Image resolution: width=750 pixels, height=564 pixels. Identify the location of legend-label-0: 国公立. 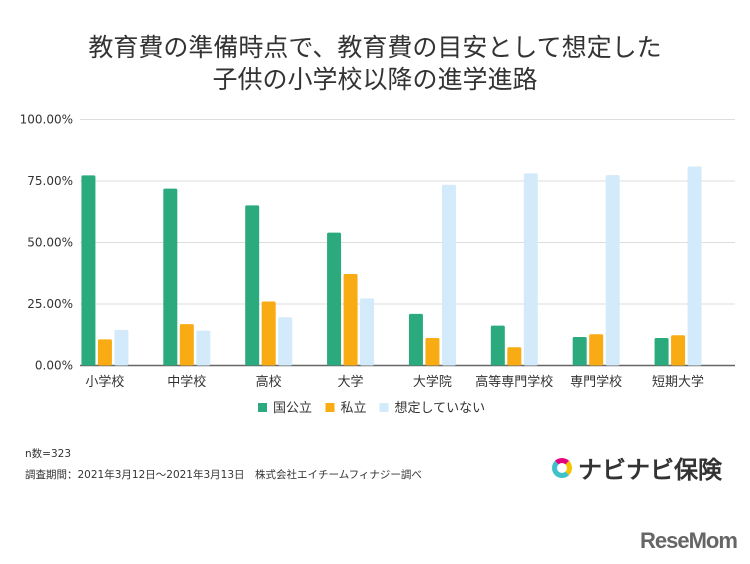
(292, 408).